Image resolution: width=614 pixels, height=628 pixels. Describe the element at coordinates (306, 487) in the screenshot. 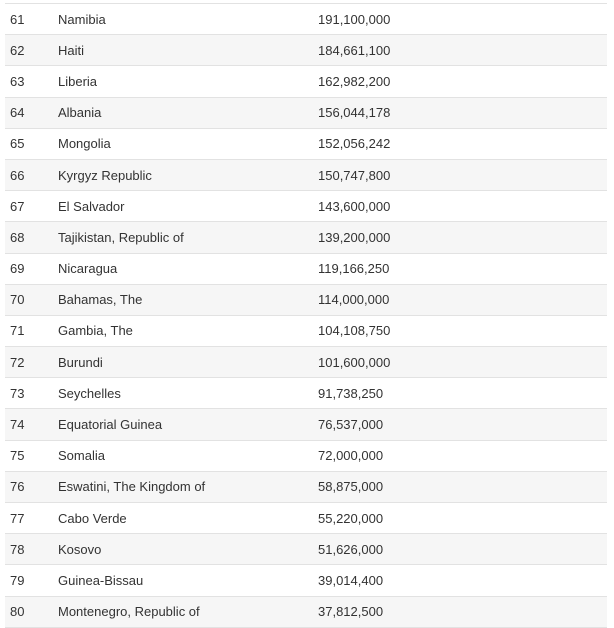

I see `table-row: 76 Eswatini, The Kingdom of 58,875,000` at that location.